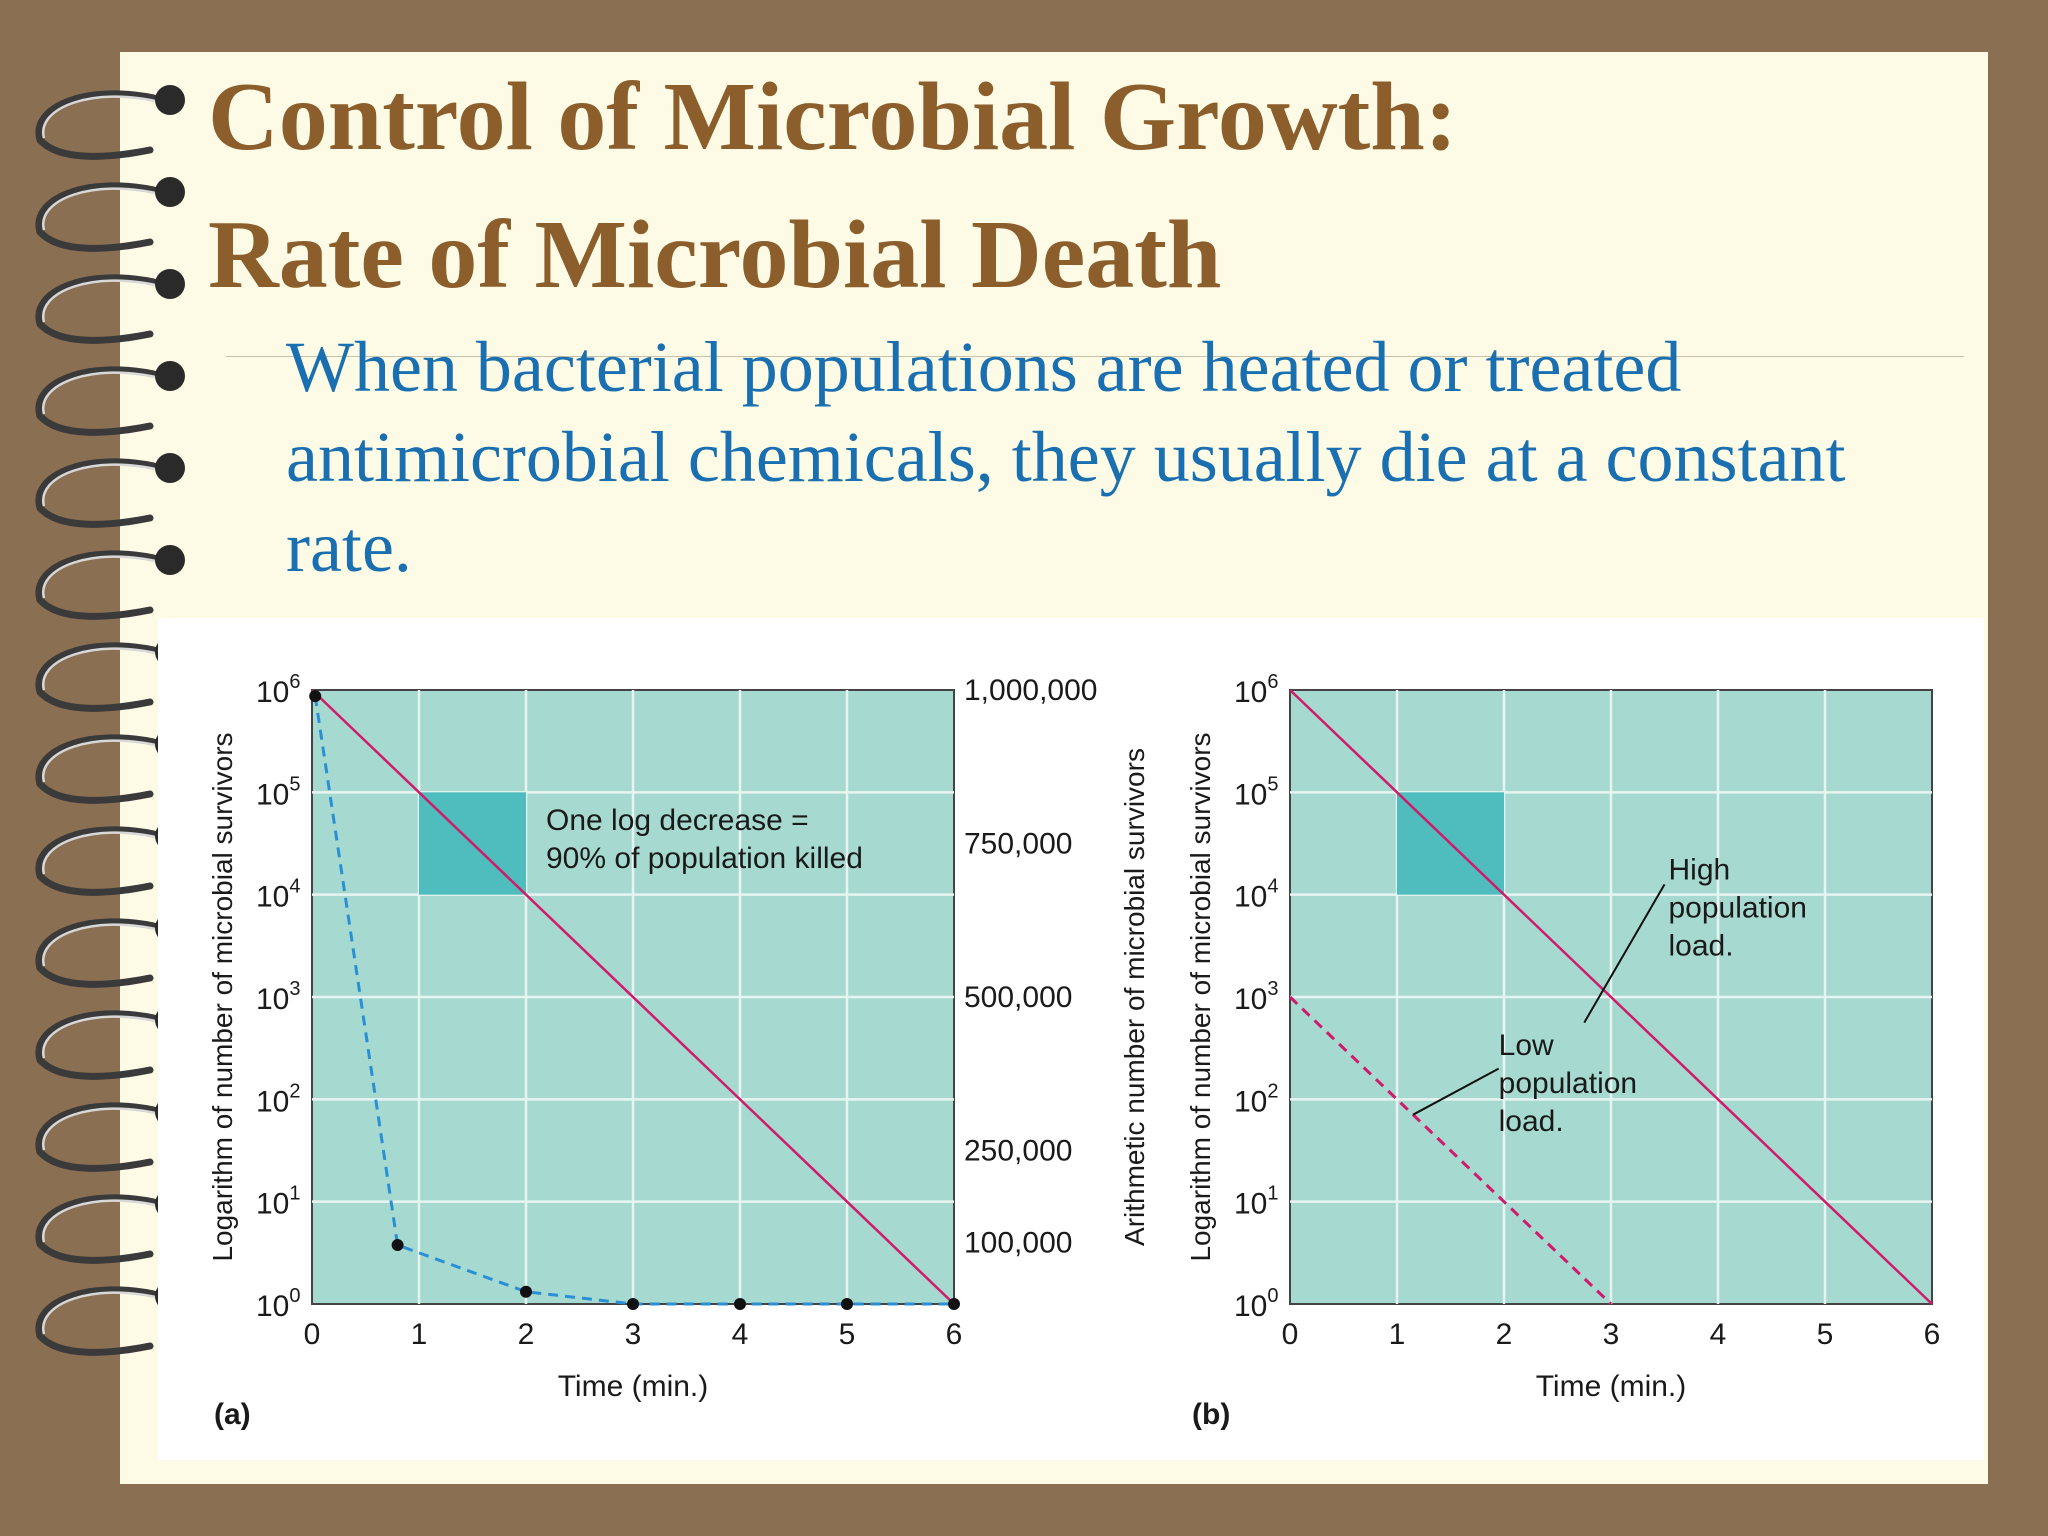 This screenshot has height=1536, width=2048. Describe the element at coordinates (1456, 1091) in the screenshot. I see `leader-line-low` at that location.